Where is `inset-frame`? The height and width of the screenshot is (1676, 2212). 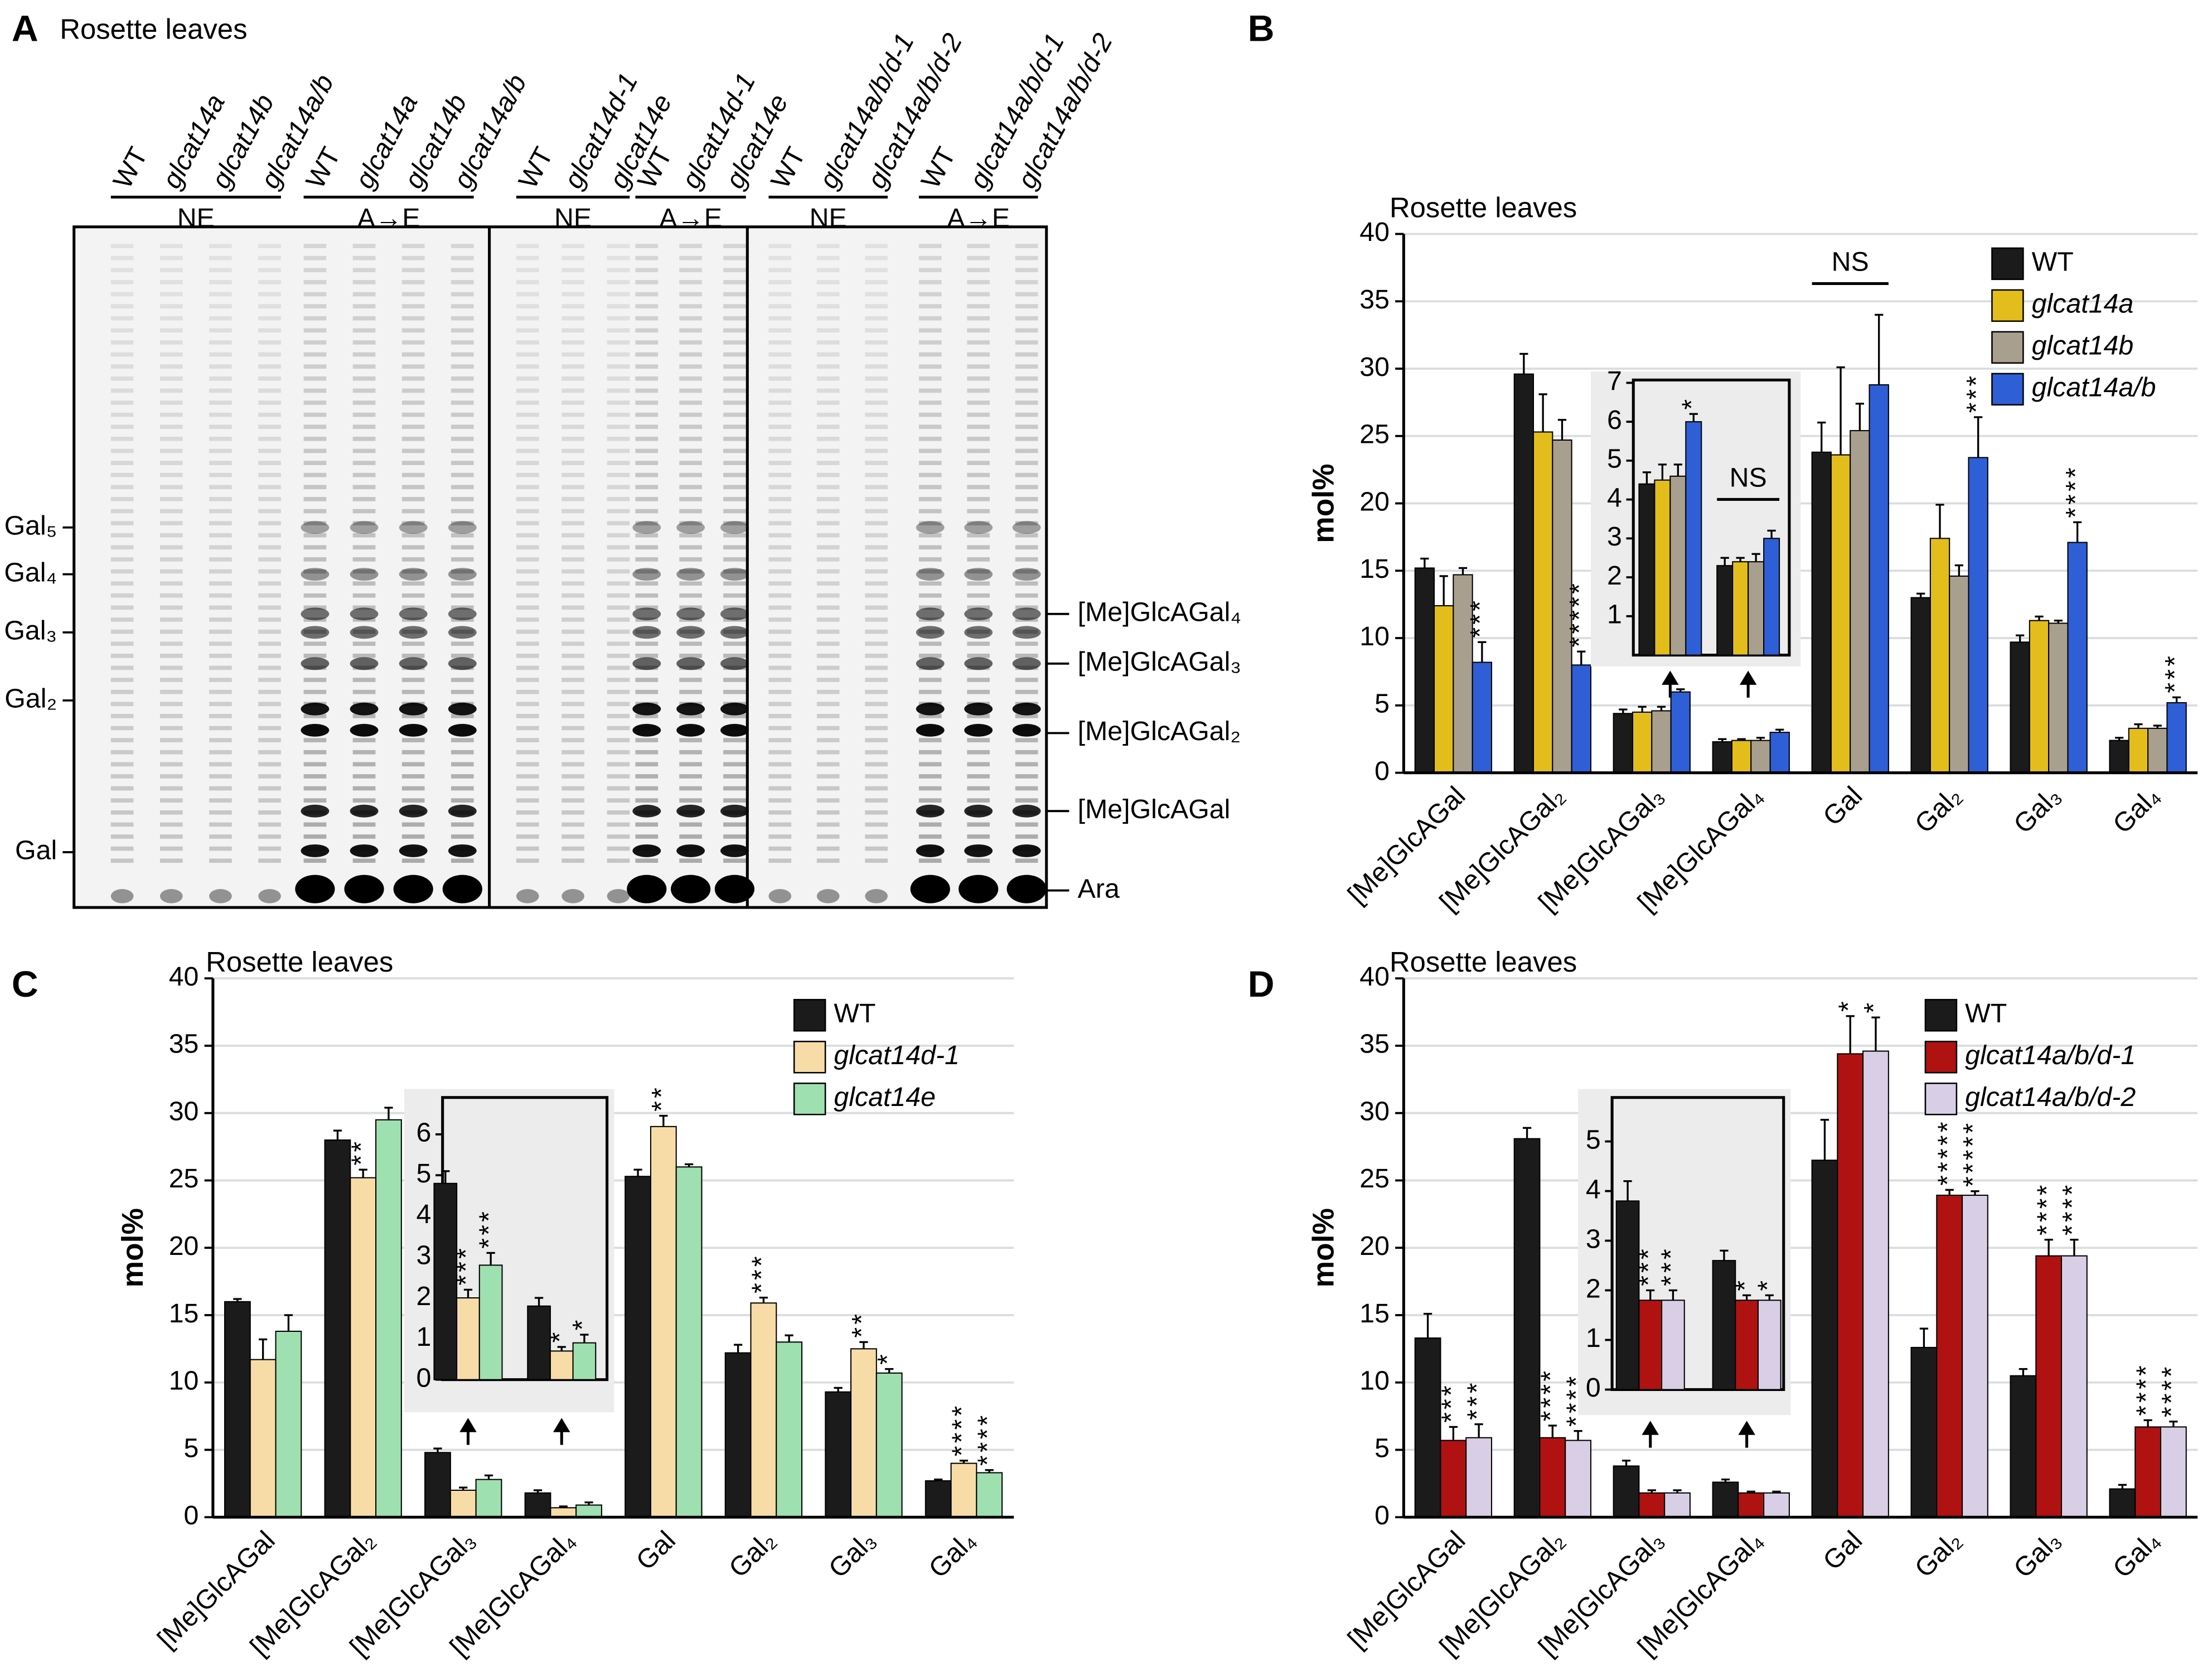 inset-frame is located at coordinates (1697, 1243).